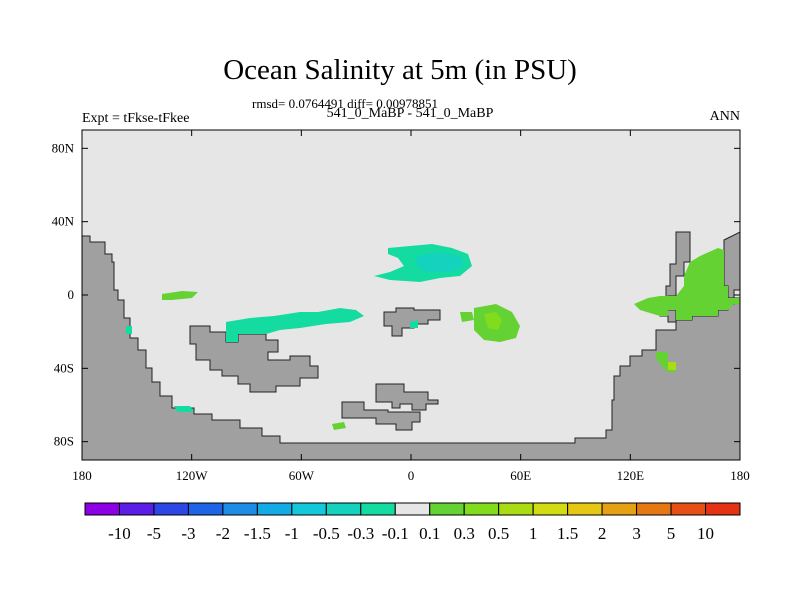  What do you see at coordinates (64, 367) in the screenshot?
I see `y-tick-label: 40S` at bounding box center [64, 367].